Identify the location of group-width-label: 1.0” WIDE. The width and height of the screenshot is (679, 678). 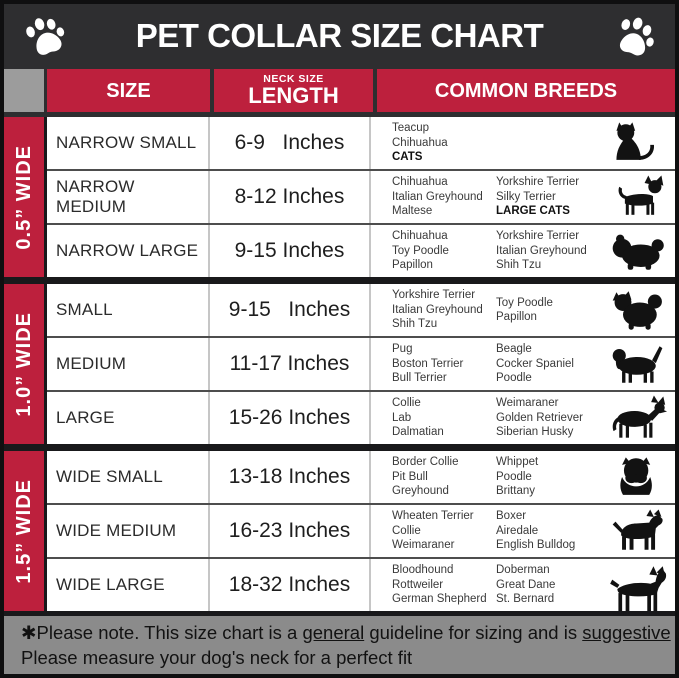
(23, 364).